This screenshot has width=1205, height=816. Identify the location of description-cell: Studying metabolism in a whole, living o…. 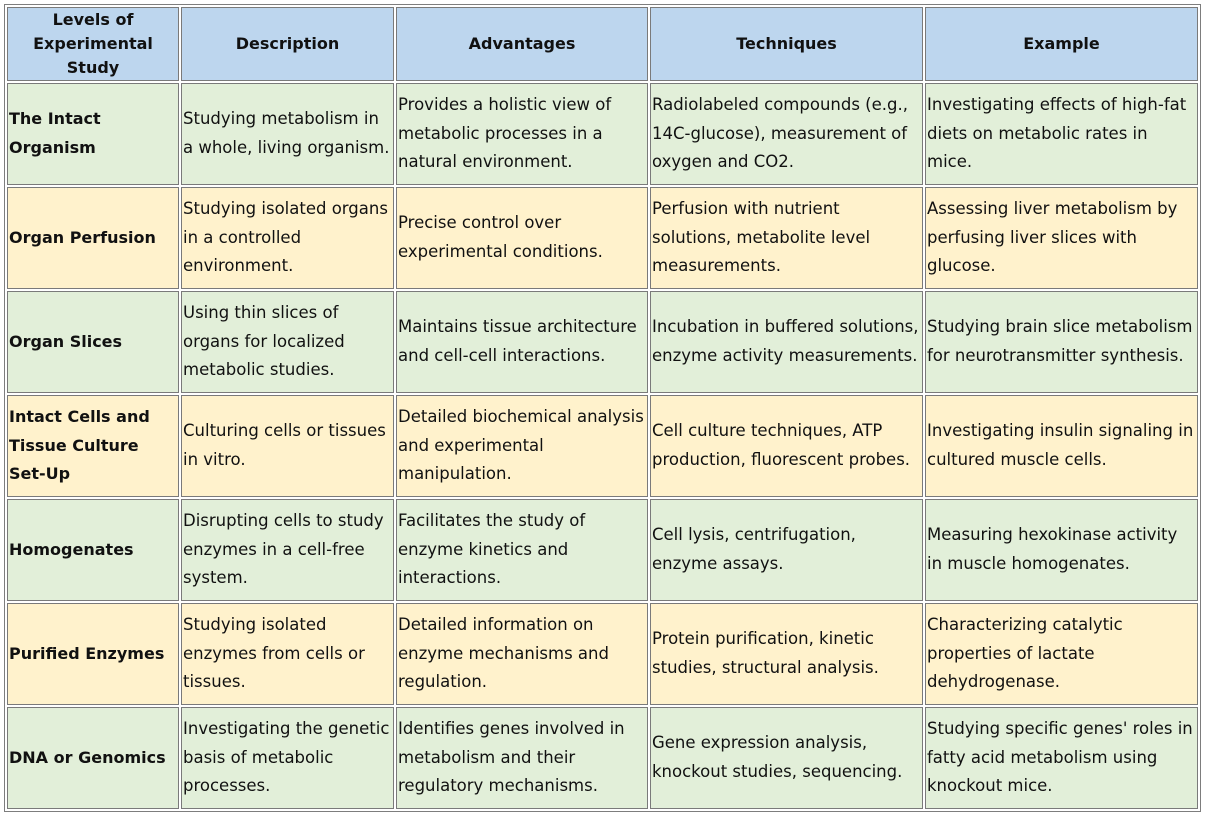
(287, 134).